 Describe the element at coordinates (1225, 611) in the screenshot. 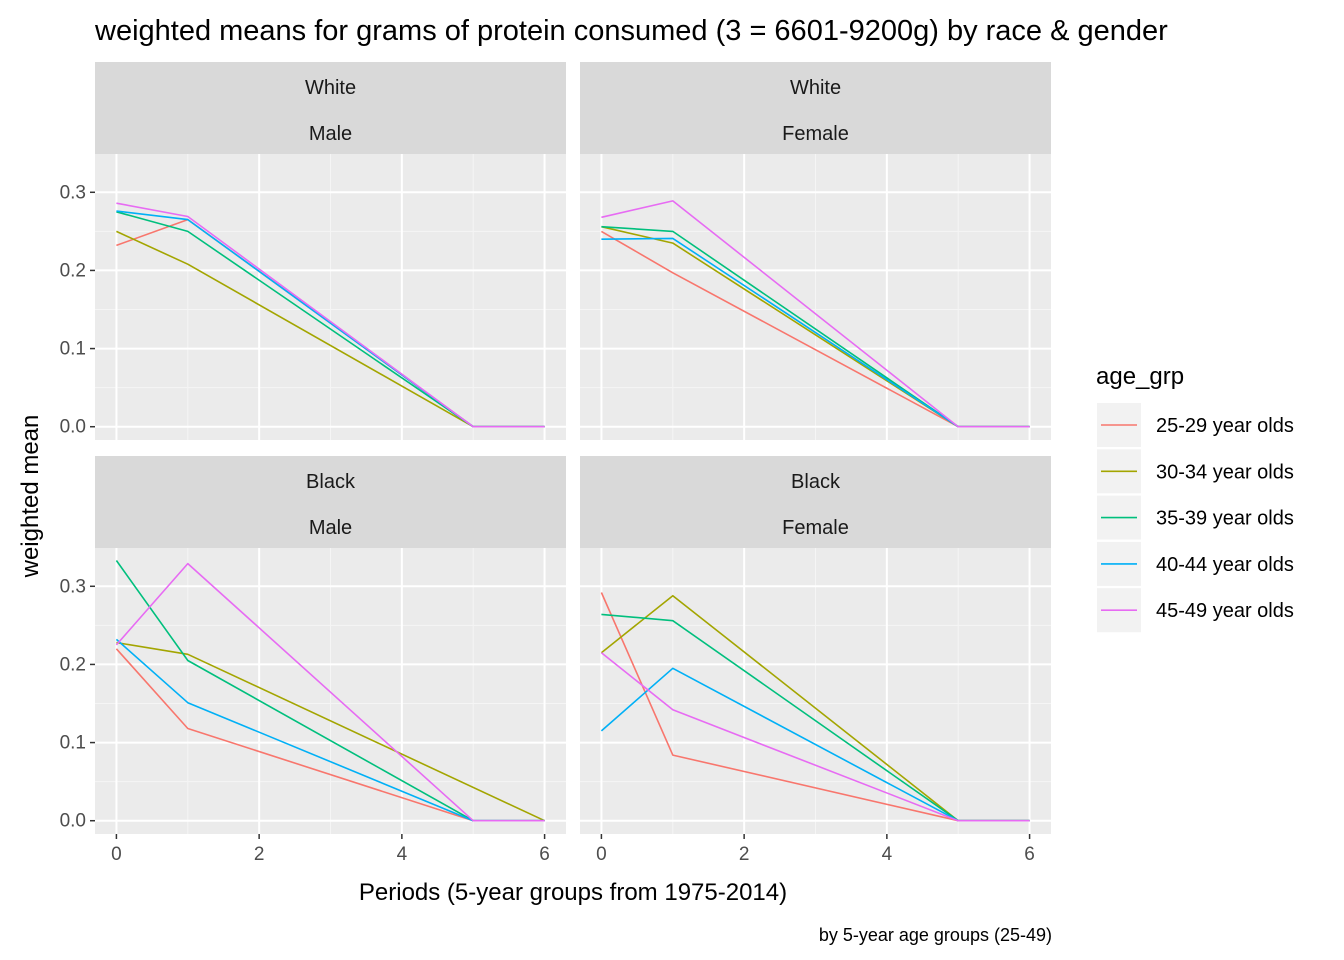

I see `legend-entry-label: 45-49 year olds` at that location.